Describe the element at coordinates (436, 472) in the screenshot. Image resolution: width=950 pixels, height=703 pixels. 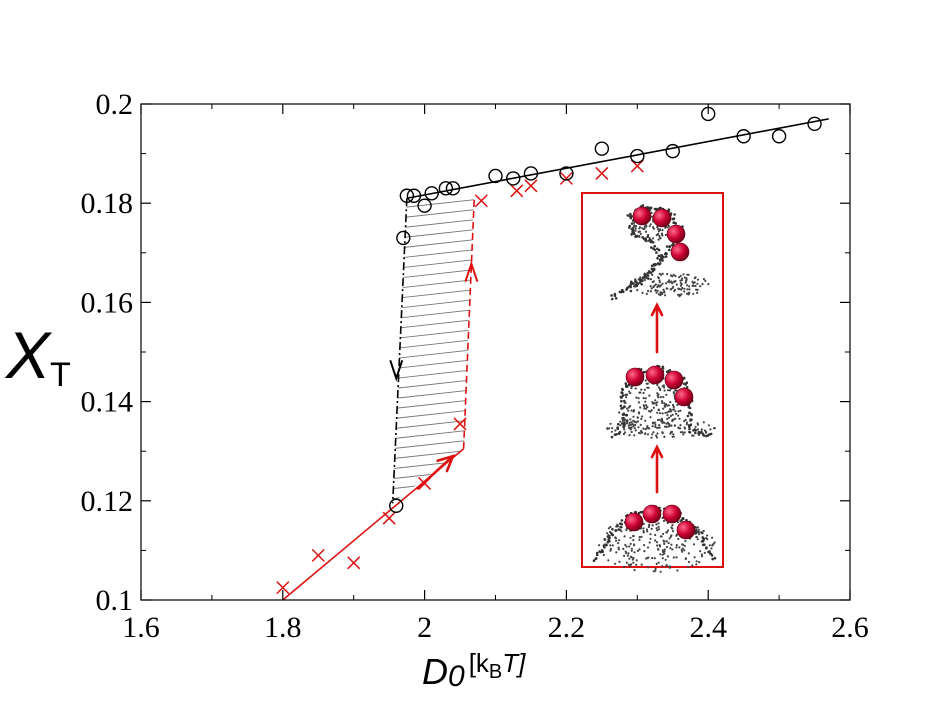
I see `direction-arrow` at that location.